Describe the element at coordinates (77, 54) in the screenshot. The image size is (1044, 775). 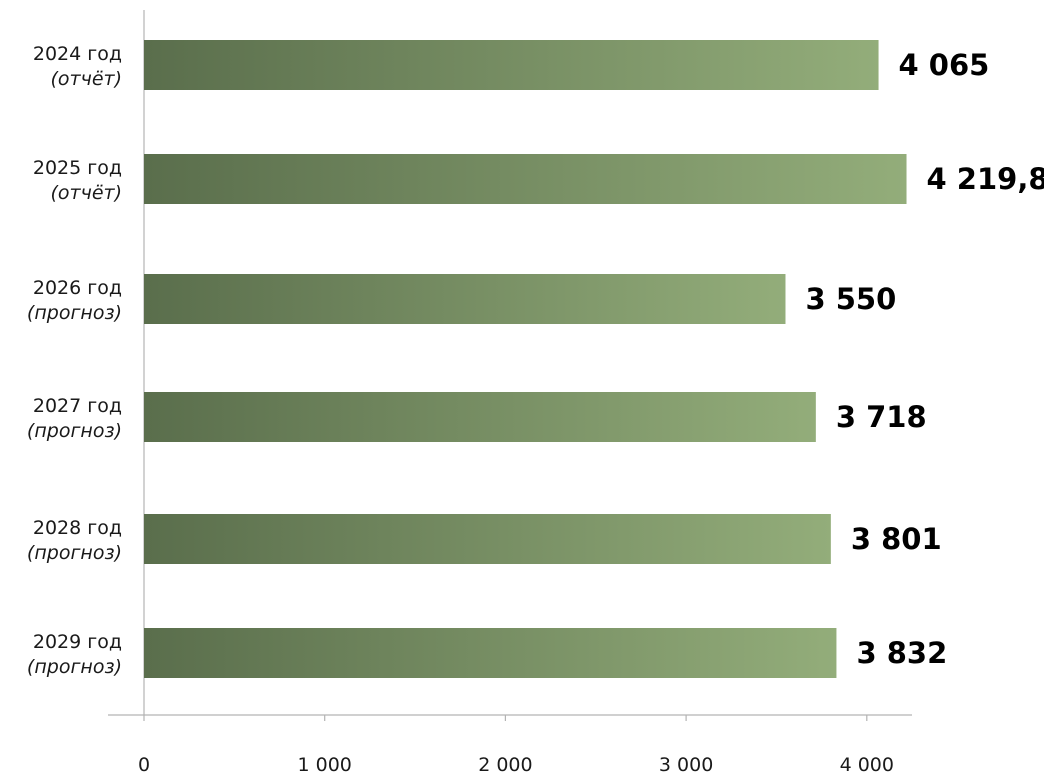
I see `category-year-label: 2024 год` at that location.